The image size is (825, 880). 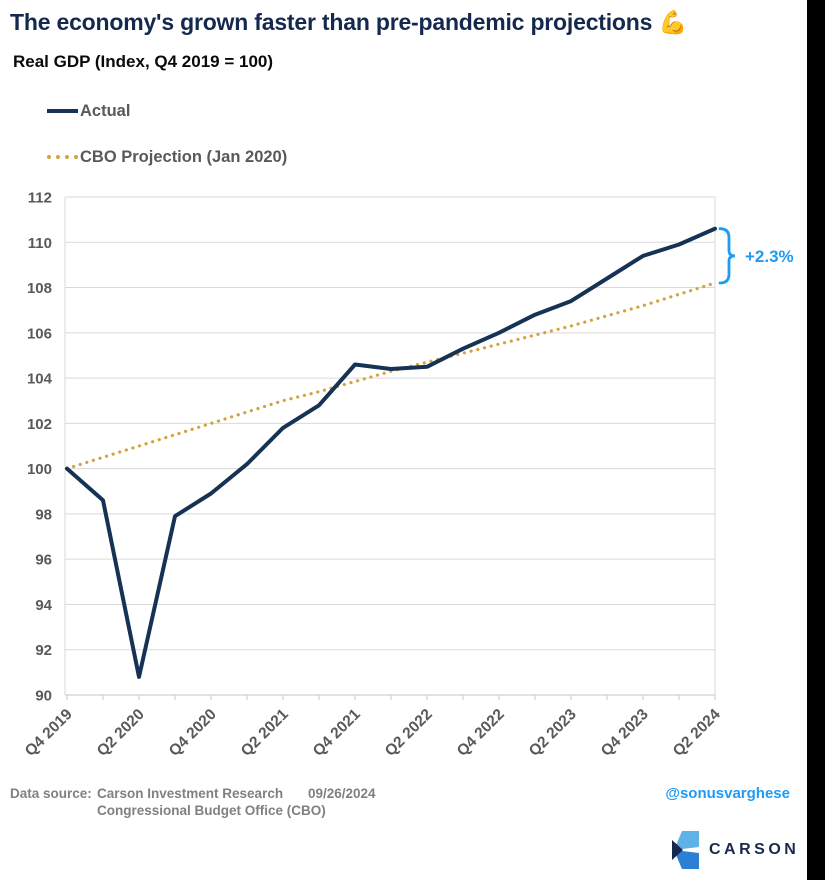 I want to click on y-tick-label: 112, so click(x=40, y=198).